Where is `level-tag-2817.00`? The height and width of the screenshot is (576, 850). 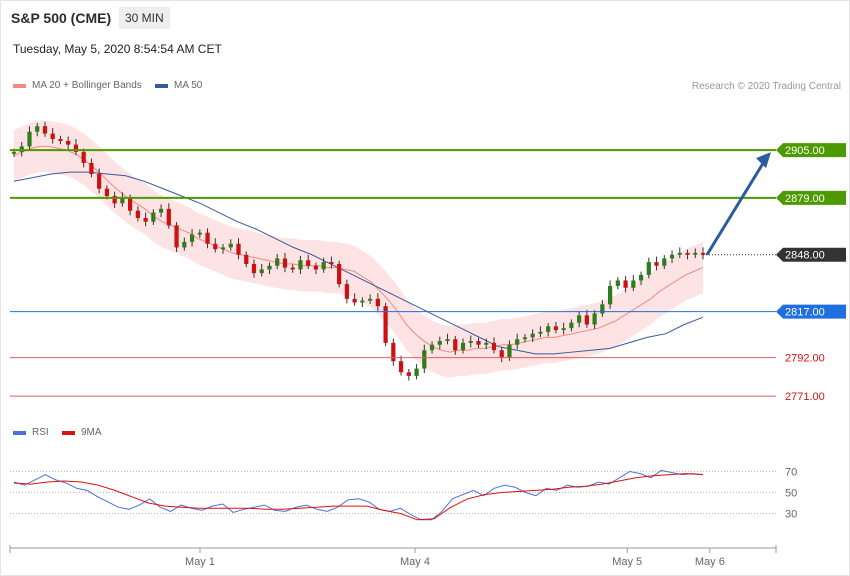
level-tag-2817.00 is located at coordinates (811, 311).